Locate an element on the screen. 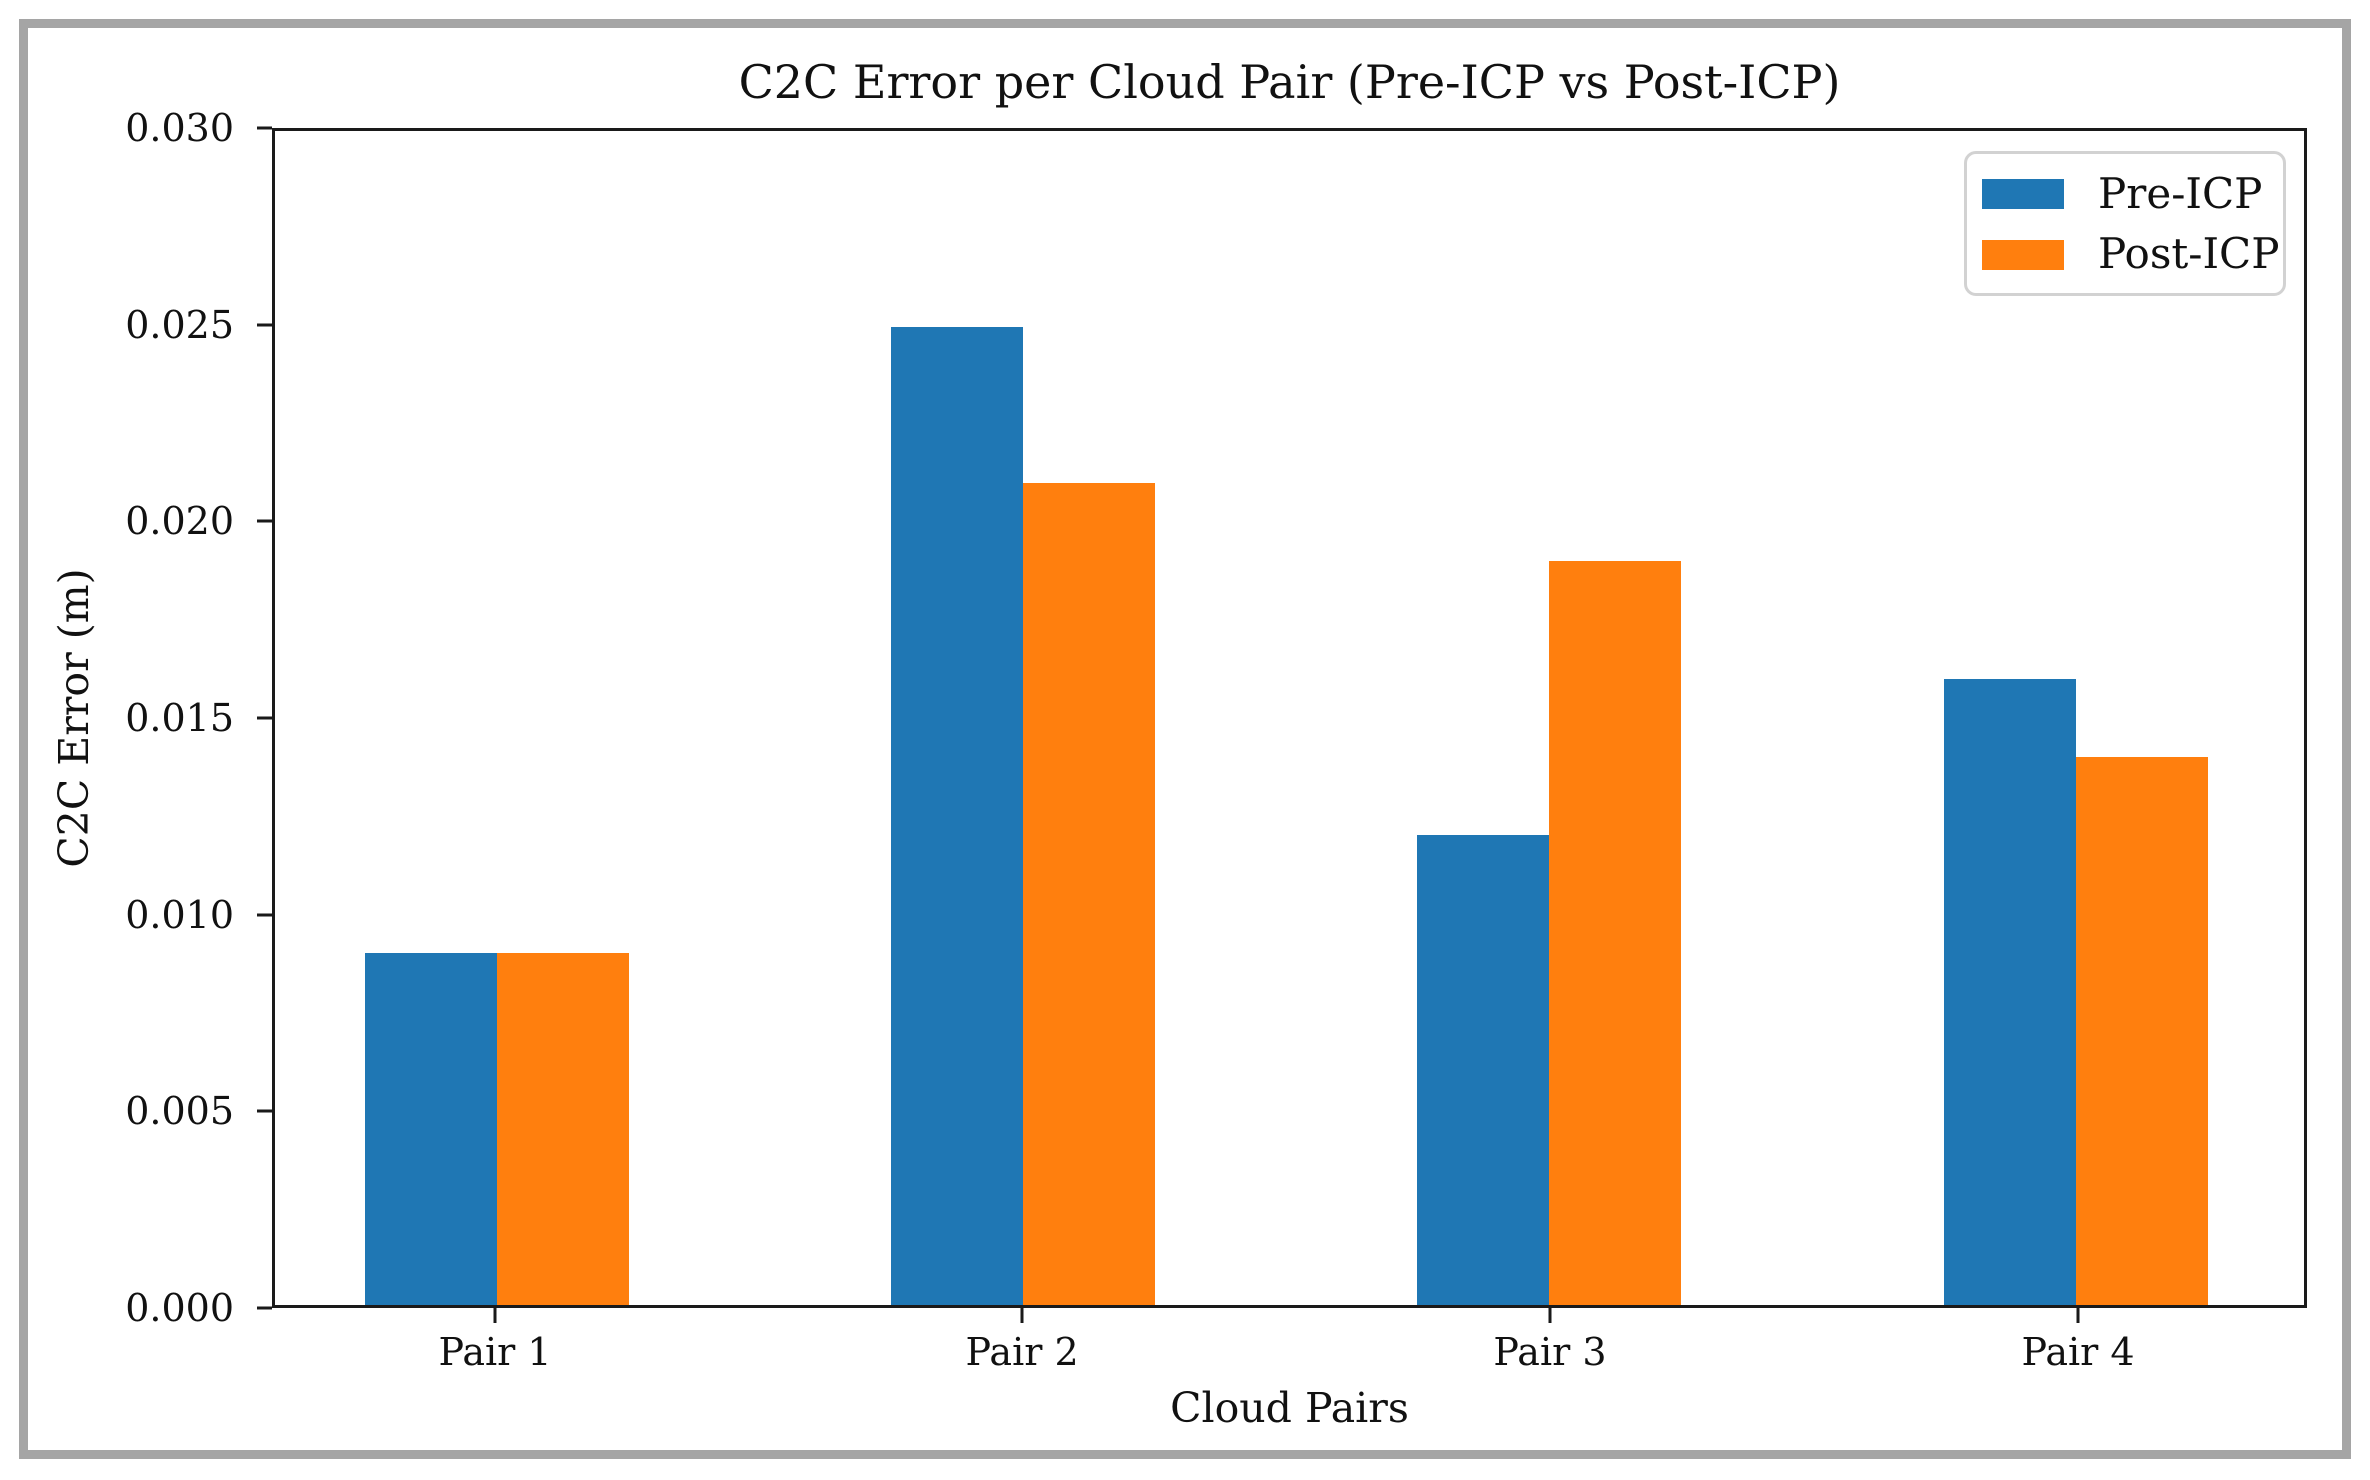 This screenshot has width=2370, height=1480. x-tick-label: Pair 1 is located at coordinates (495, 1352).